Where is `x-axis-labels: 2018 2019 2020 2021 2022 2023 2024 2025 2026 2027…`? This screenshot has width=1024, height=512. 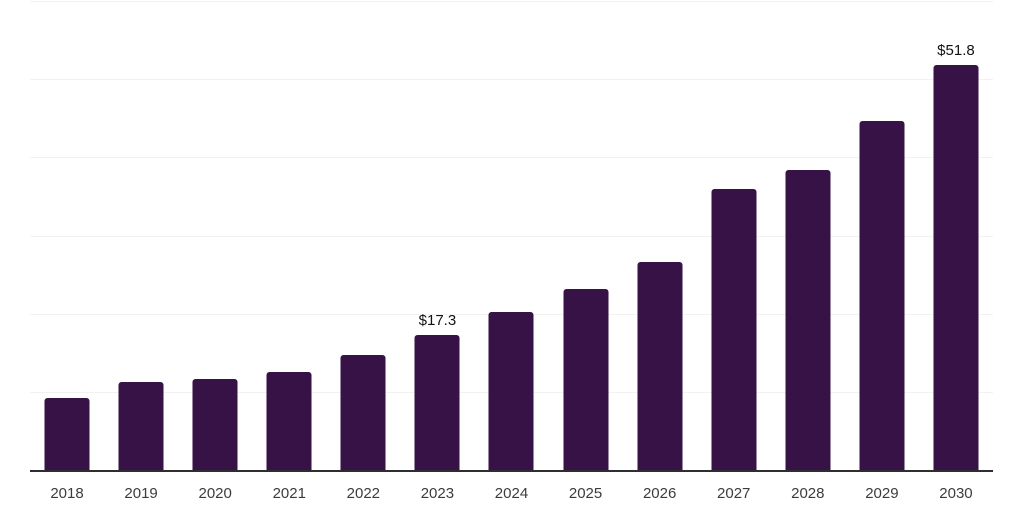 x-axis-labels: 2018 2019 2020 2021 2022 2023 2024 2025 2026 2027… is located at coordinates (511, 494).